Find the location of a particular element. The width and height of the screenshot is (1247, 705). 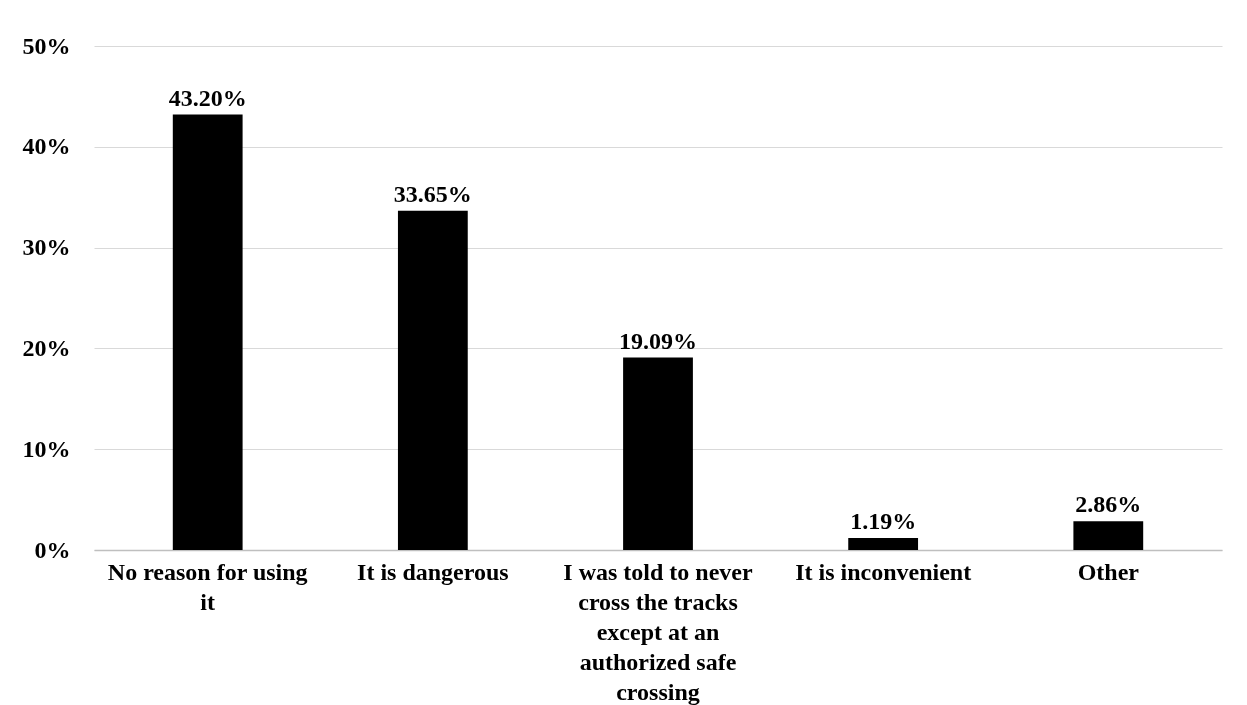

data-label: 43.20% is located at coordinates (207, 97).